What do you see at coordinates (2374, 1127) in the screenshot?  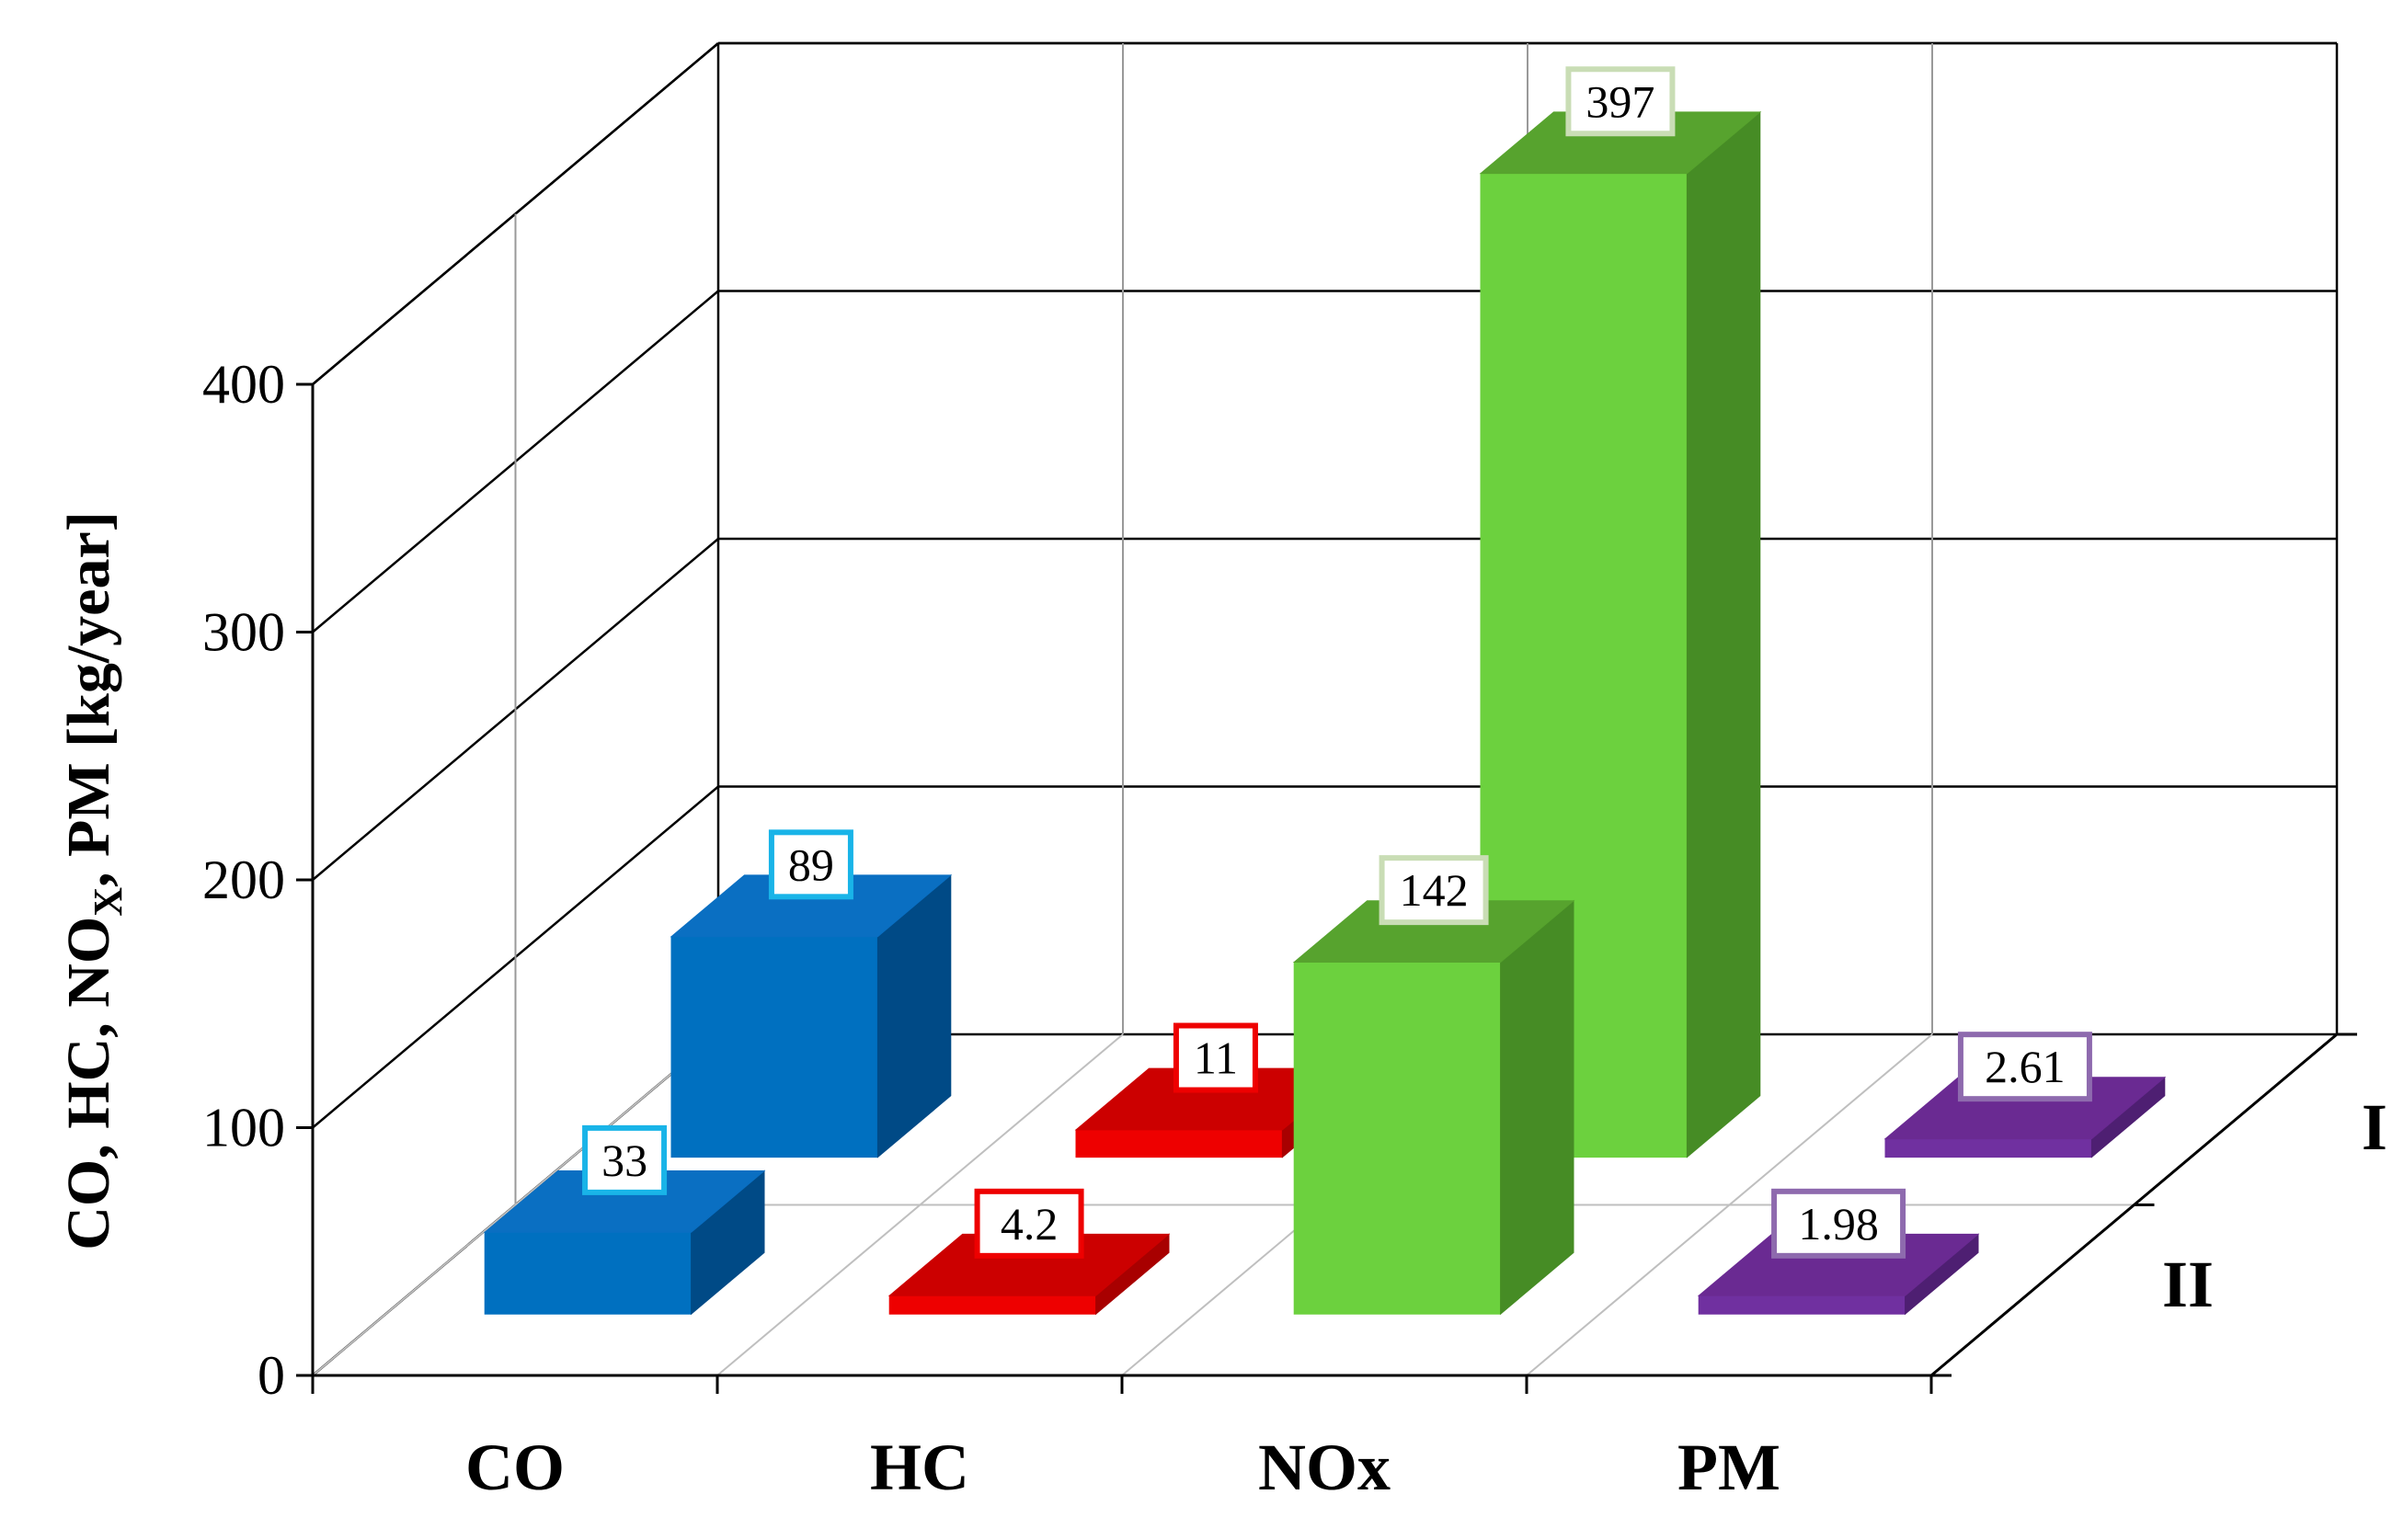 I see `series-label-i: I` at bounding box center [2374, 1127].